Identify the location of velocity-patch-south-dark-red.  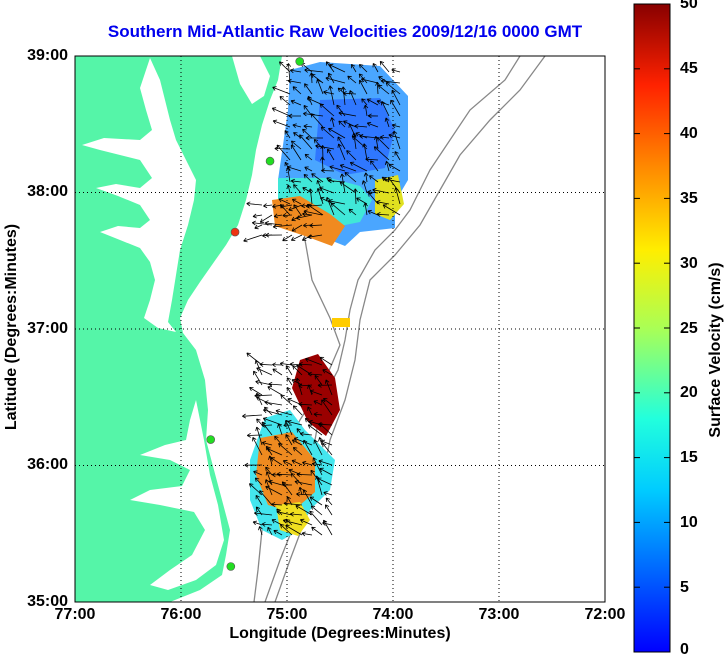
(316, 395).